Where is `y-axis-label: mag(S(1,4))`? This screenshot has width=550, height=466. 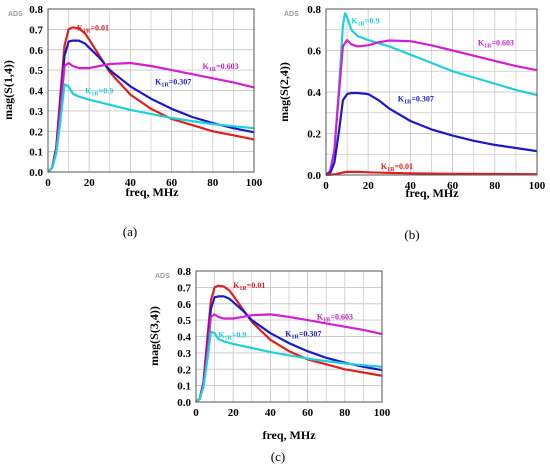 y-axis-label: mag(S(1,4)) is located at coordinates (8, 90).